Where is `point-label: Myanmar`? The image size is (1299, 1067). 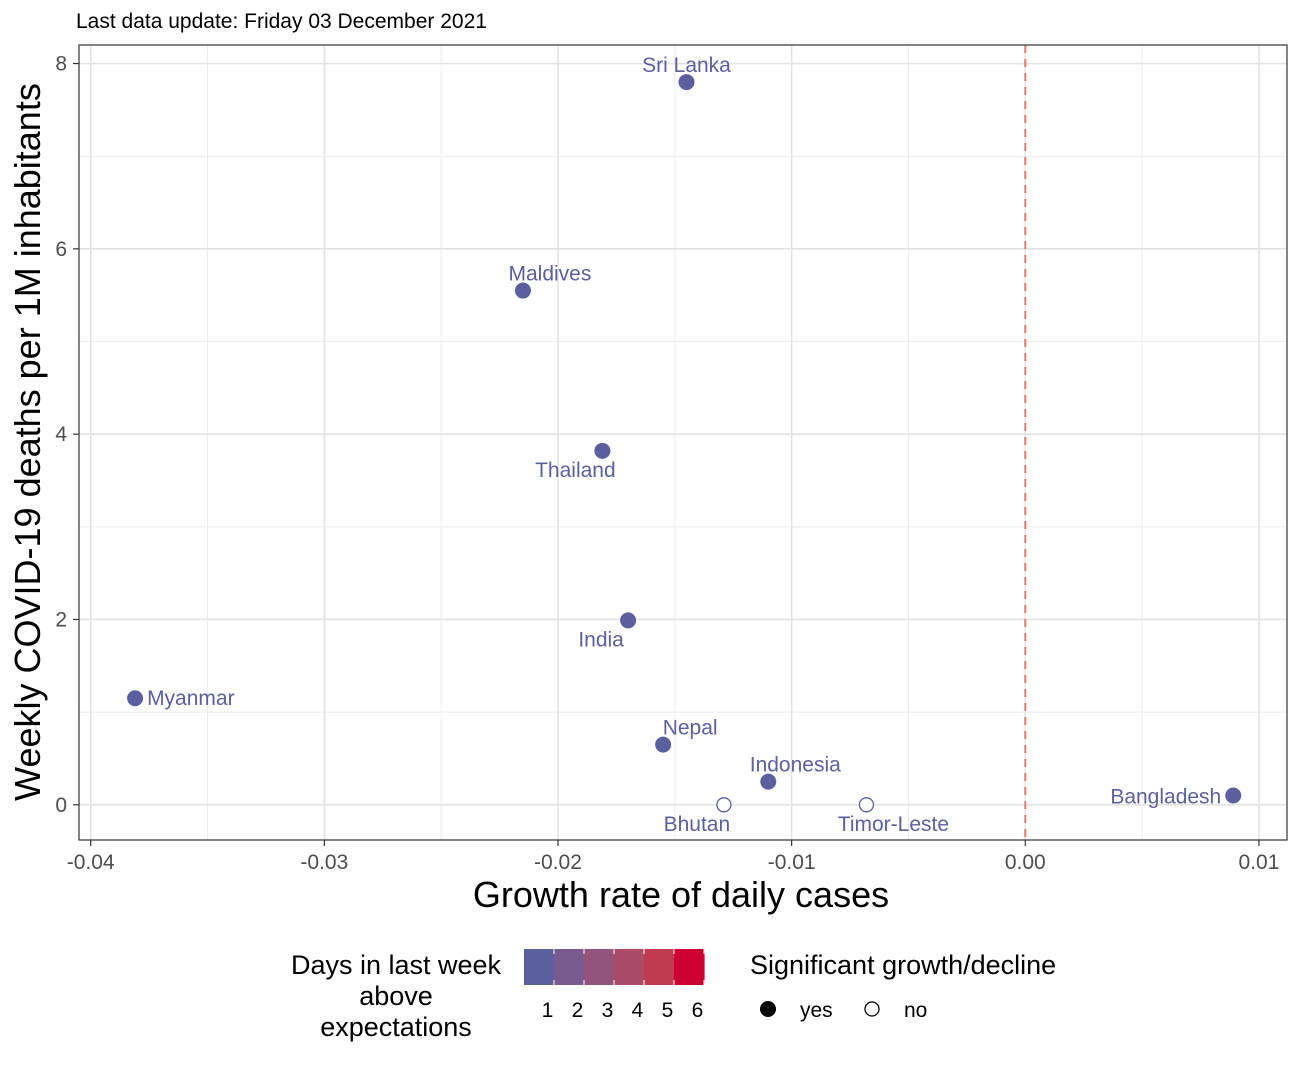 point-label: Myanmar is located at coordinates (191, 698).